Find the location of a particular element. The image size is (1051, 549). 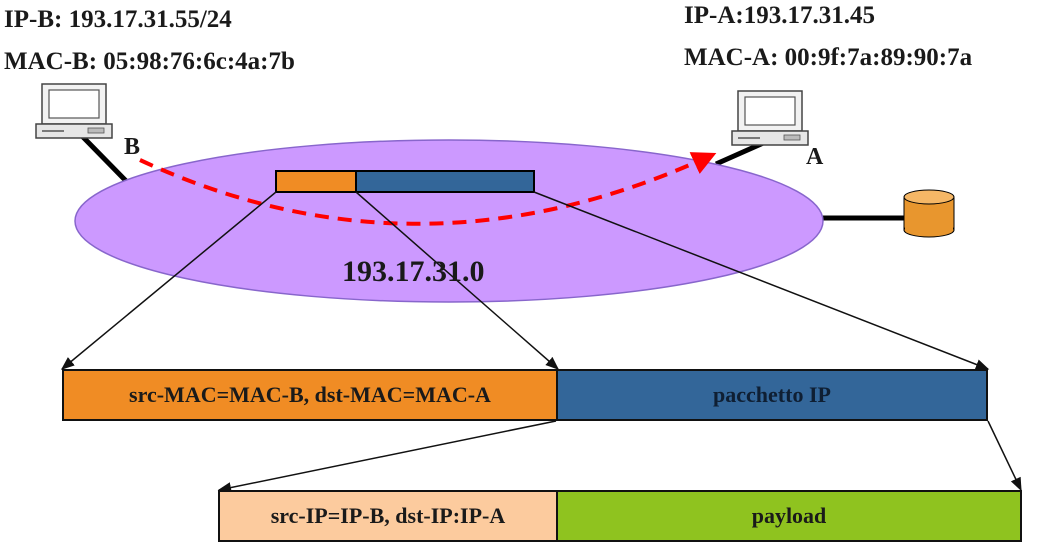

frame-header-text: src-MAC=MAC-B, dst-MAC=MAC-A is located at coordinates (310, 394).